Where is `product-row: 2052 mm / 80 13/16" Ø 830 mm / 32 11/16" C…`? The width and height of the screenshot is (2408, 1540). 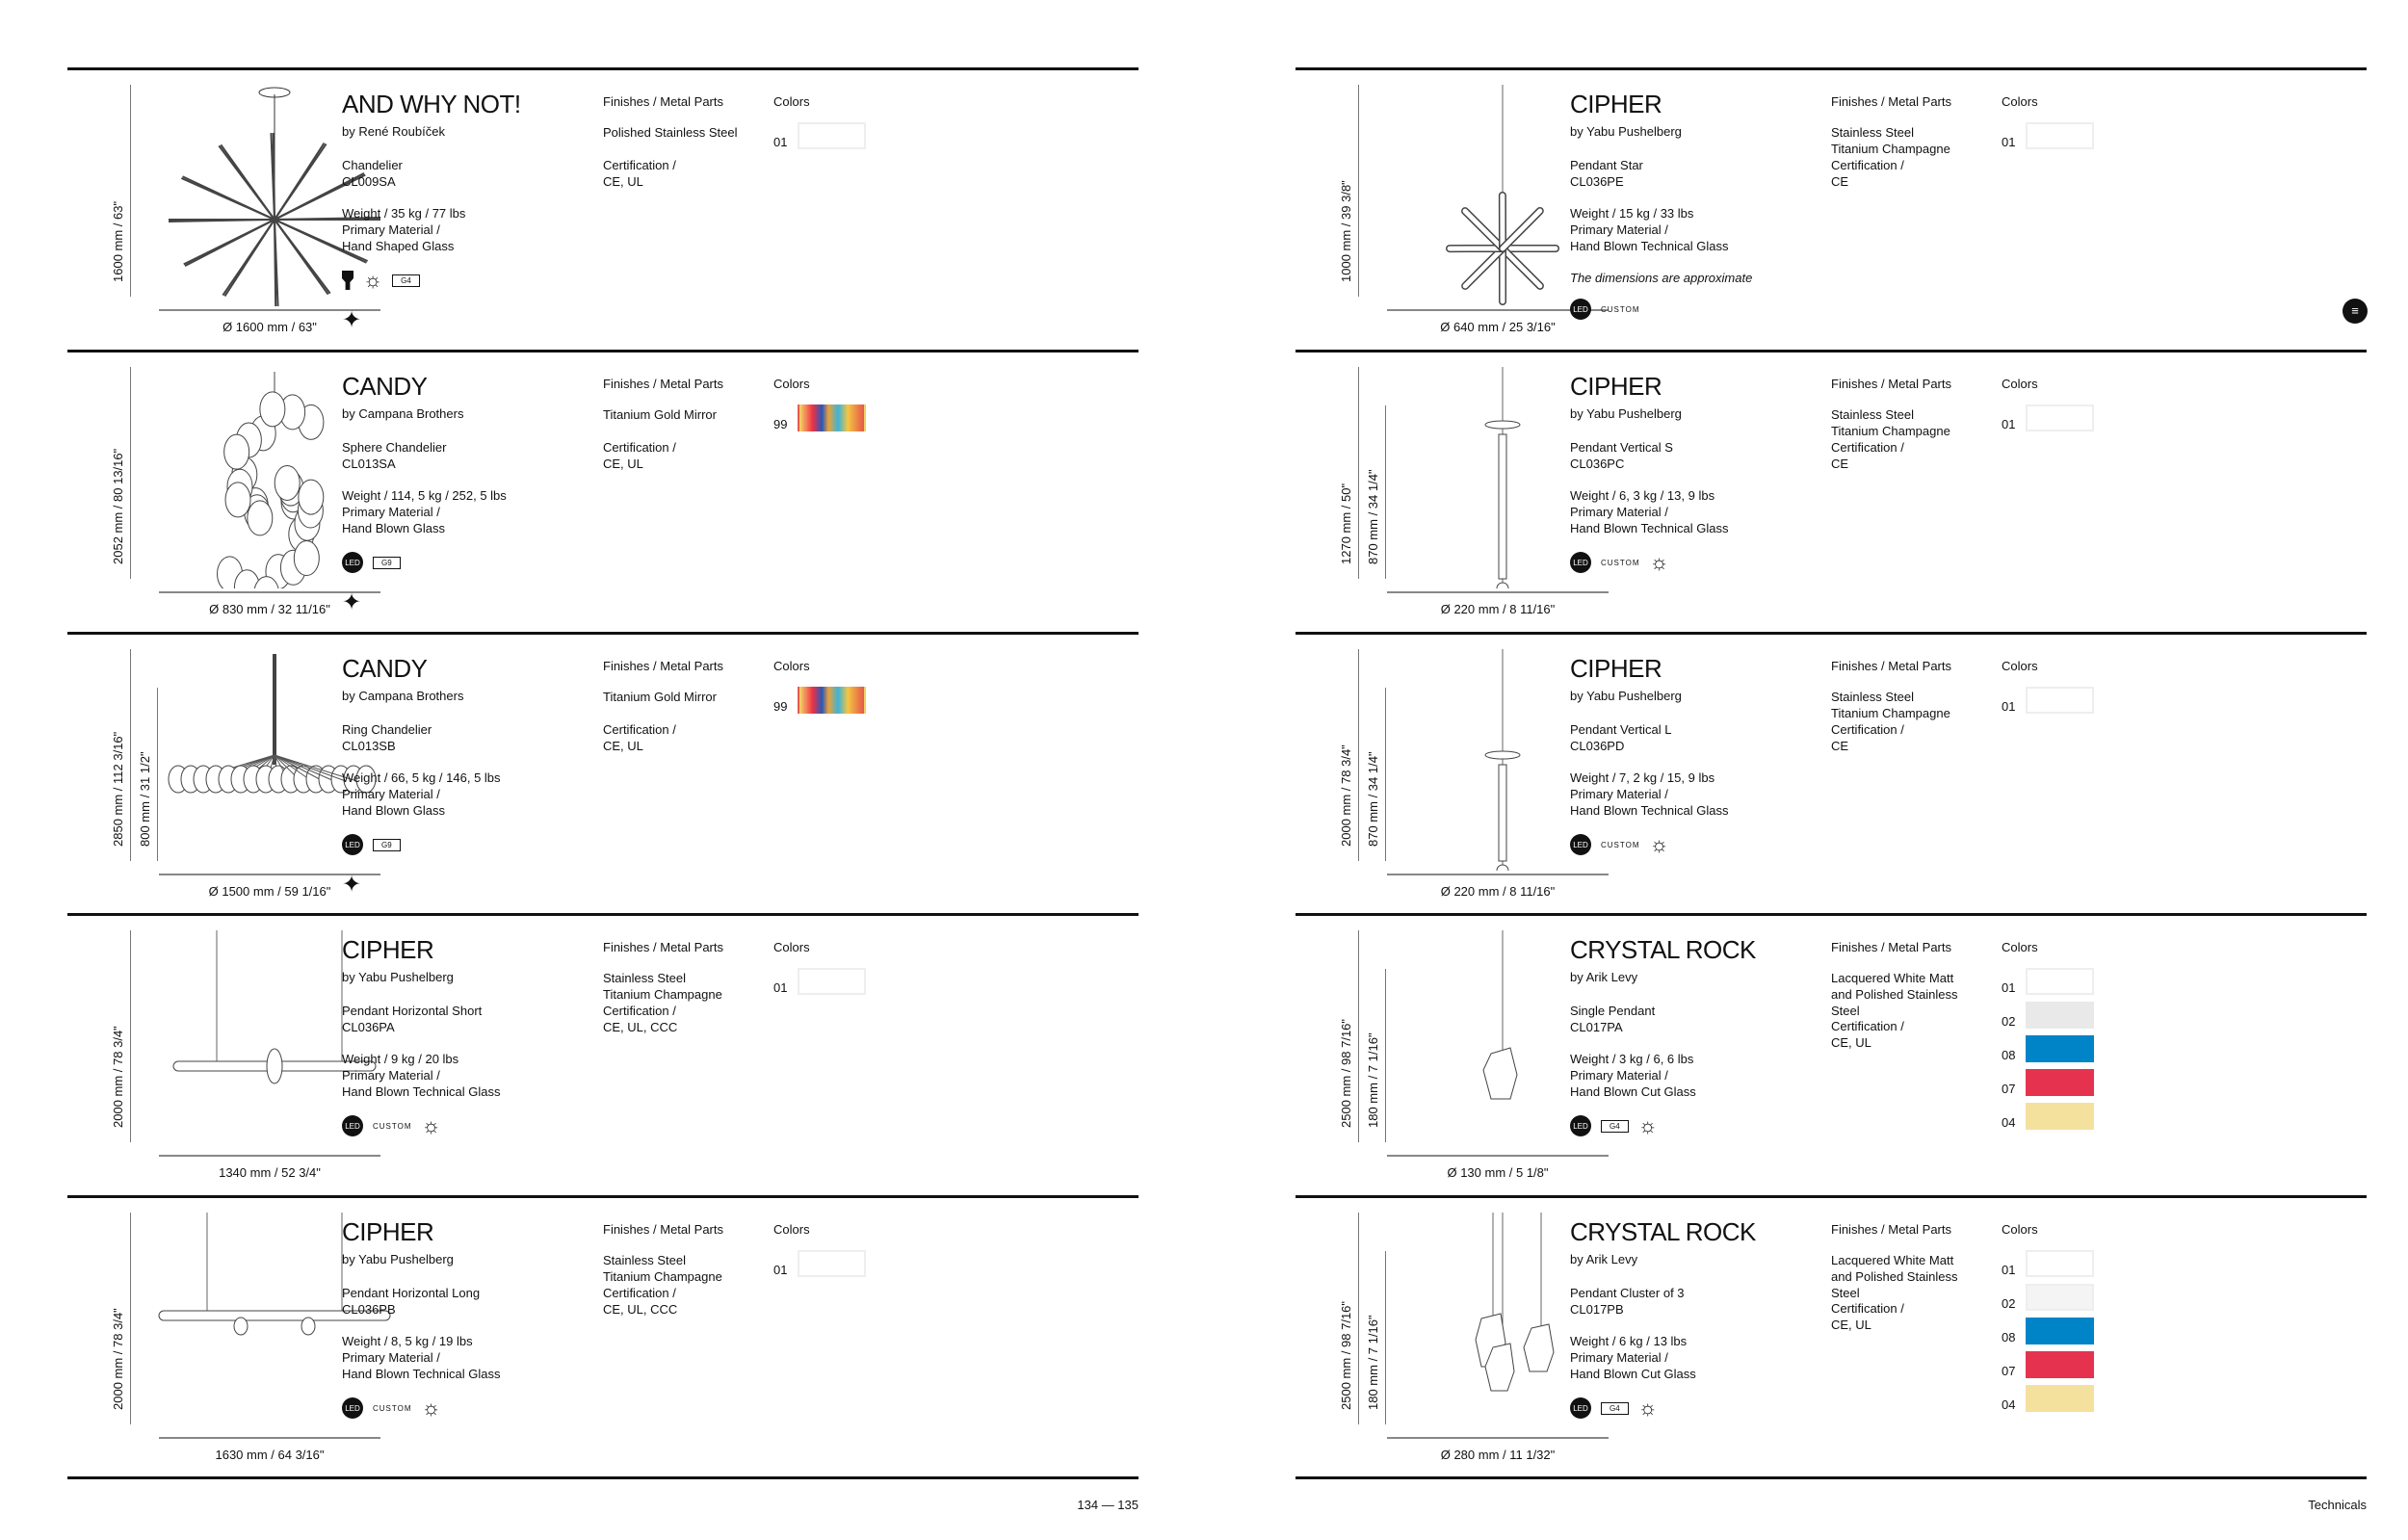 product-row: 2052 mm / 80 13/16" Ø 830 mm / 32 11/16" C… is located at coordinates (603, 493).